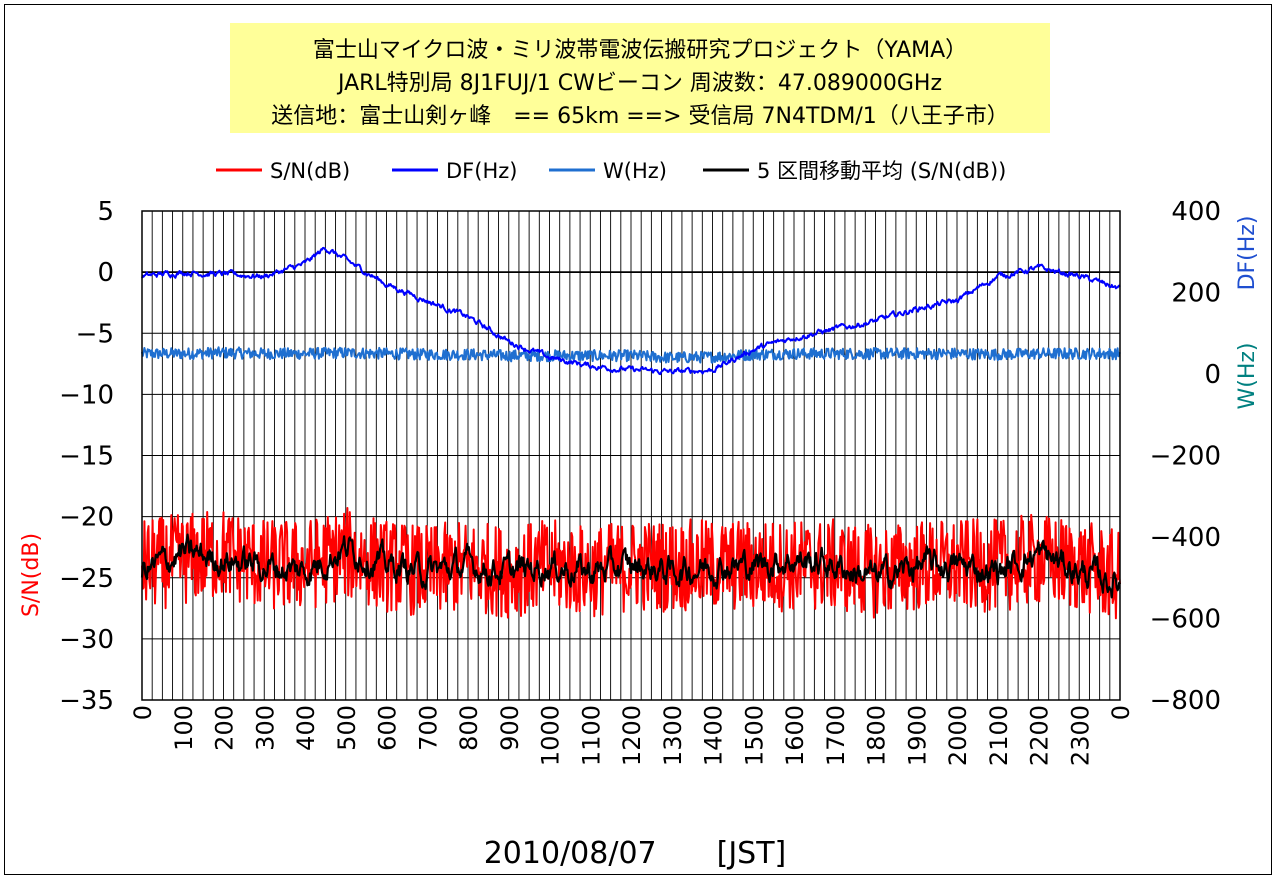 Image resolution: width=1280 pixels, height=881 pixels. Describe the element at coordinates (31, 575) in the screenshot. I see `y-axis-label-left: S/N(dB)` at that location.